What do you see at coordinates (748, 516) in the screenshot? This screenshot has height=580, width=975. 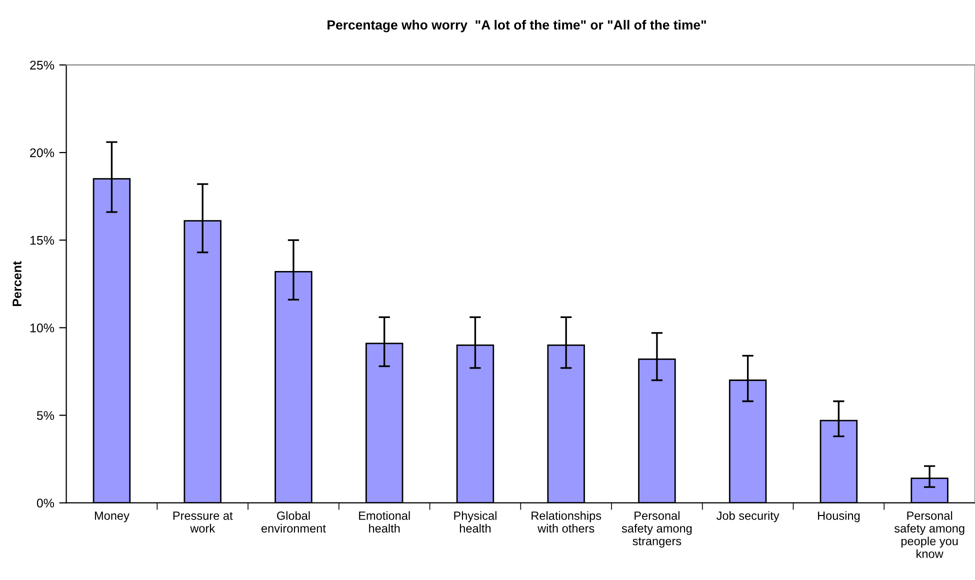 I see `x-tick-label: Job security` at bounding box center [748, 516].